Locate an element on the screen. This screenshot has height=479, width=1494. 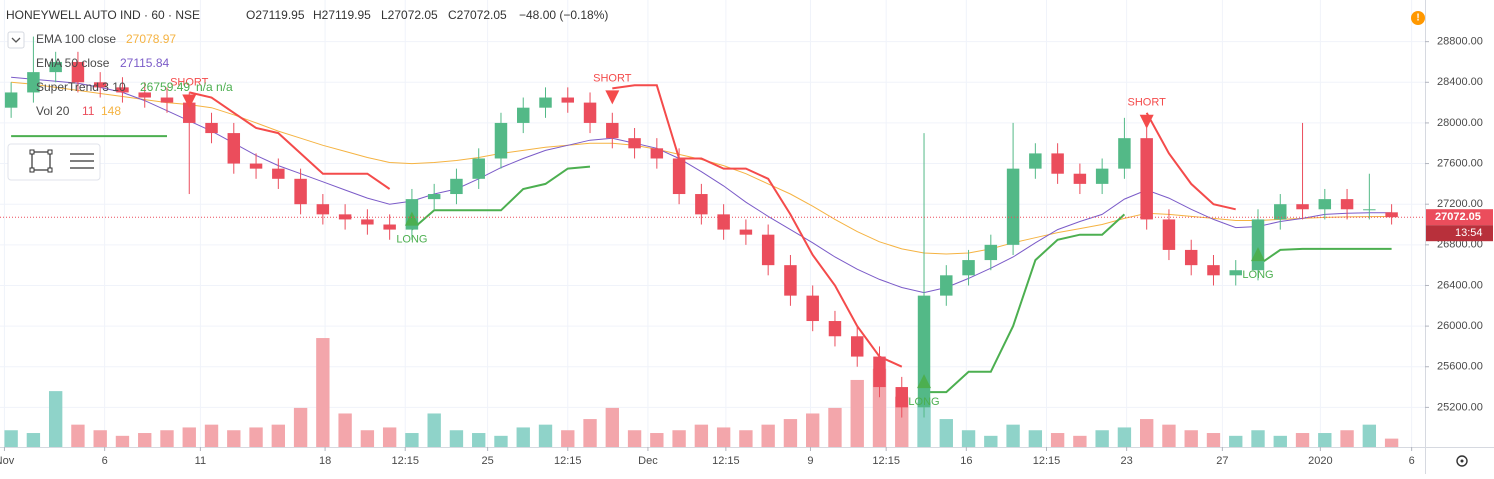
legend-ema50-name: EMA 50 close is located at coordinates (73, 63).